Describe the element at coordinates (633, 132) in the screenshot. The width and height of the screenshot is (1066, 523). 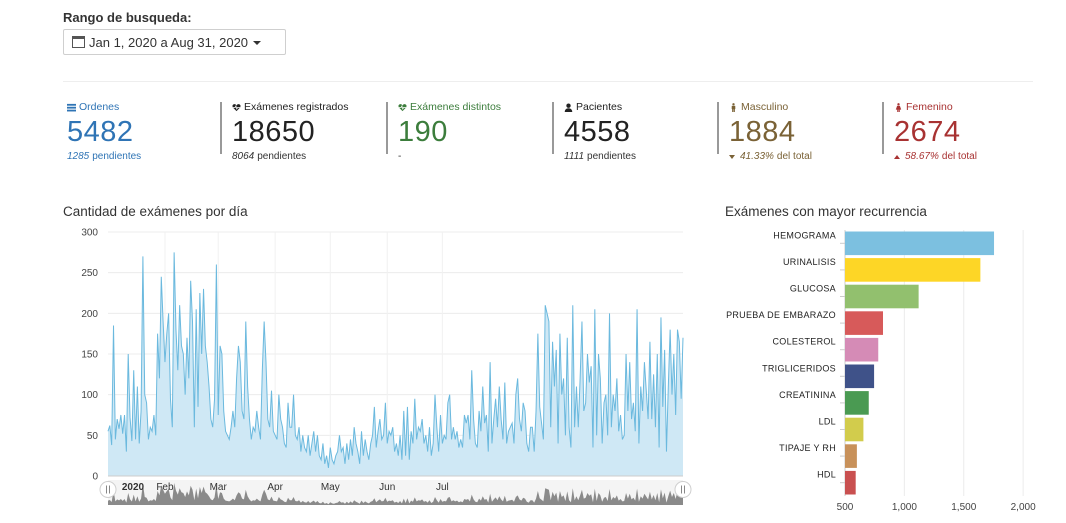
I see `stat-pacientes: Pacientes 4558 1111 pendientes` at that location.